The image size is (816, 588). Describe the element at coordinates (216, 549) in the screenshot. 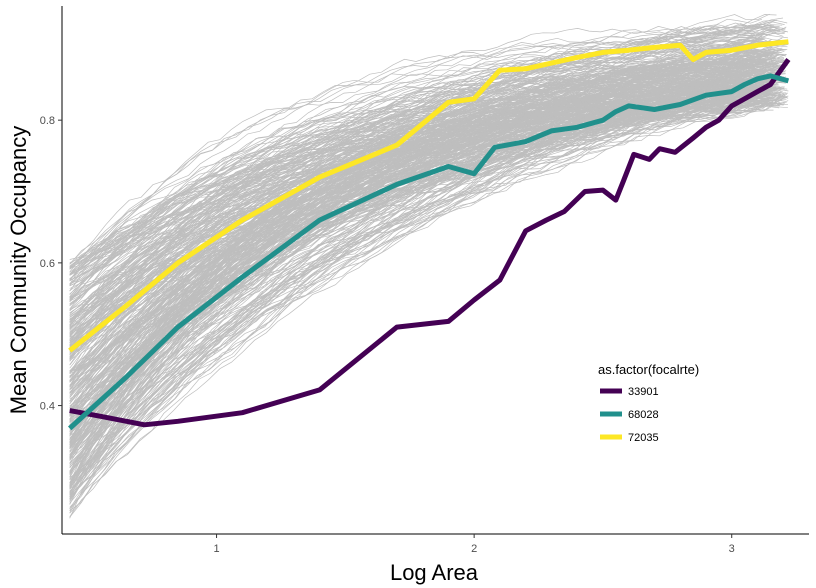

I see `x-tick-label: 1` at that location.